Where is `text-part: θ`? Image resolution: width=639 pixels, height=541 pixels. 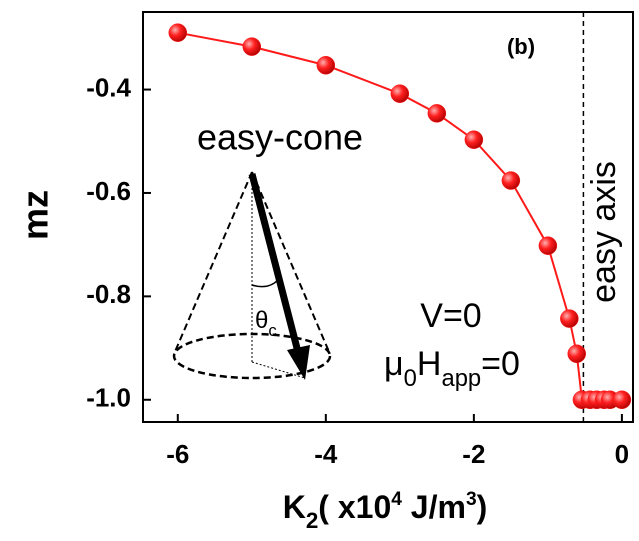
text-part: θ is located at coordinates (261, 320).